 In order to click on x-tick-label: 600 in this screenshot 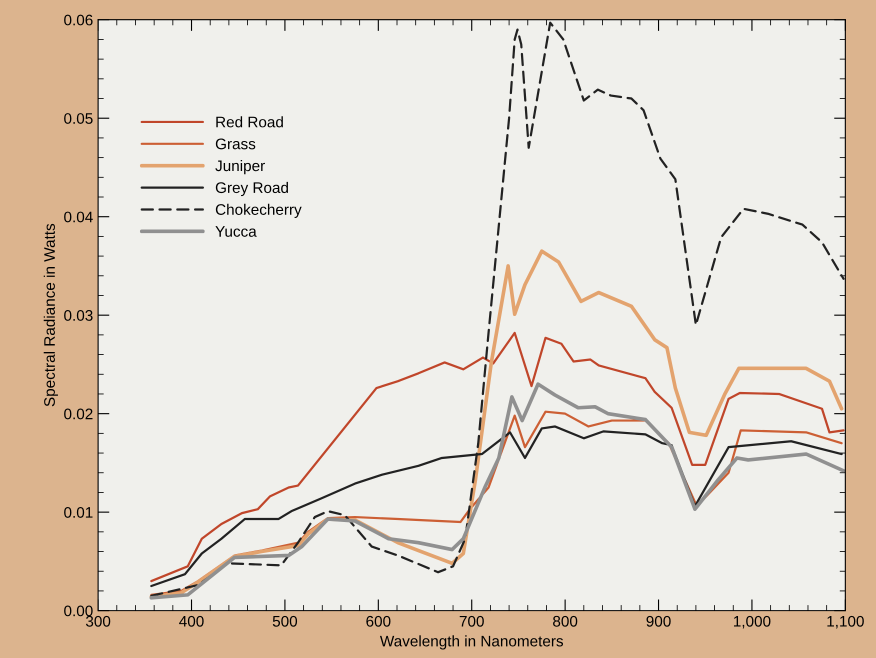, I will do `click(378, 621)`.